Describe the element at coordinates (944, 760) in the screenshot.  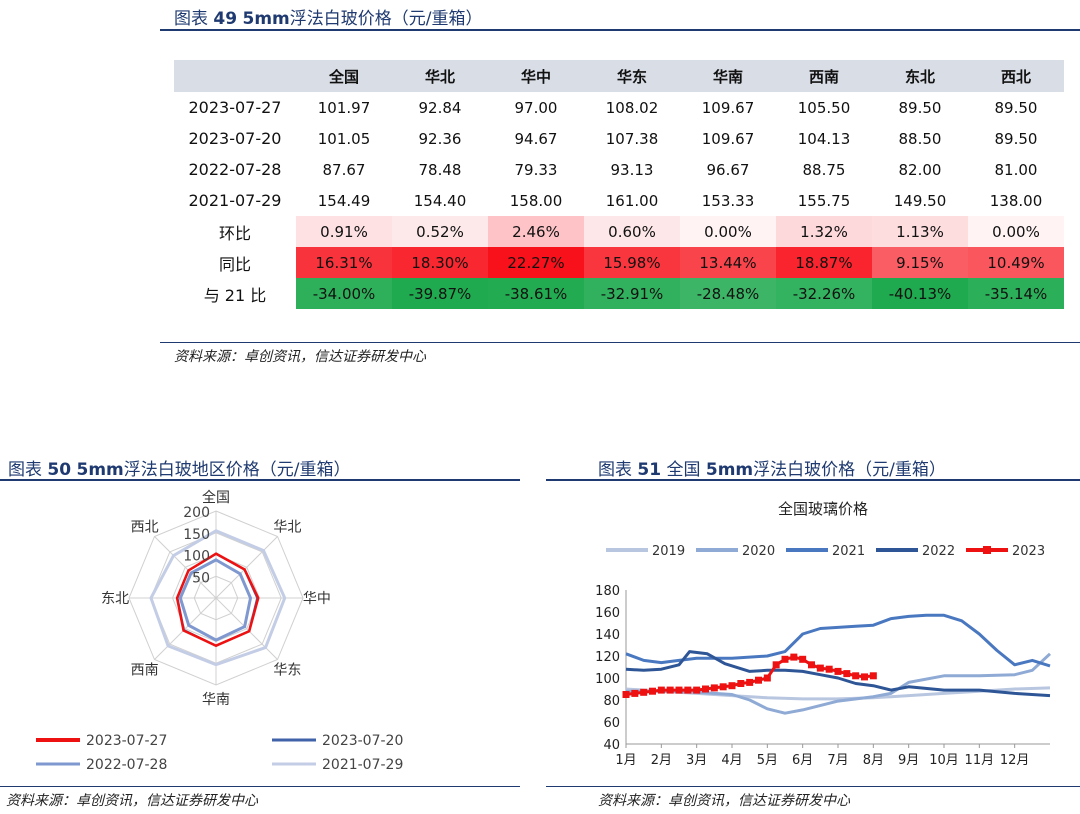
I see `x-tick-label: 10月` at that location.